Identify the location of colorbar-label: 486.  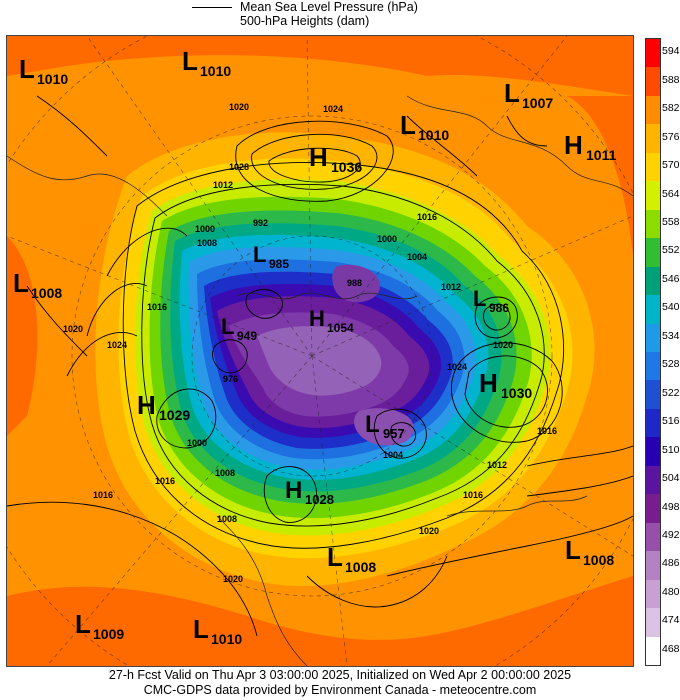
(671, 563).